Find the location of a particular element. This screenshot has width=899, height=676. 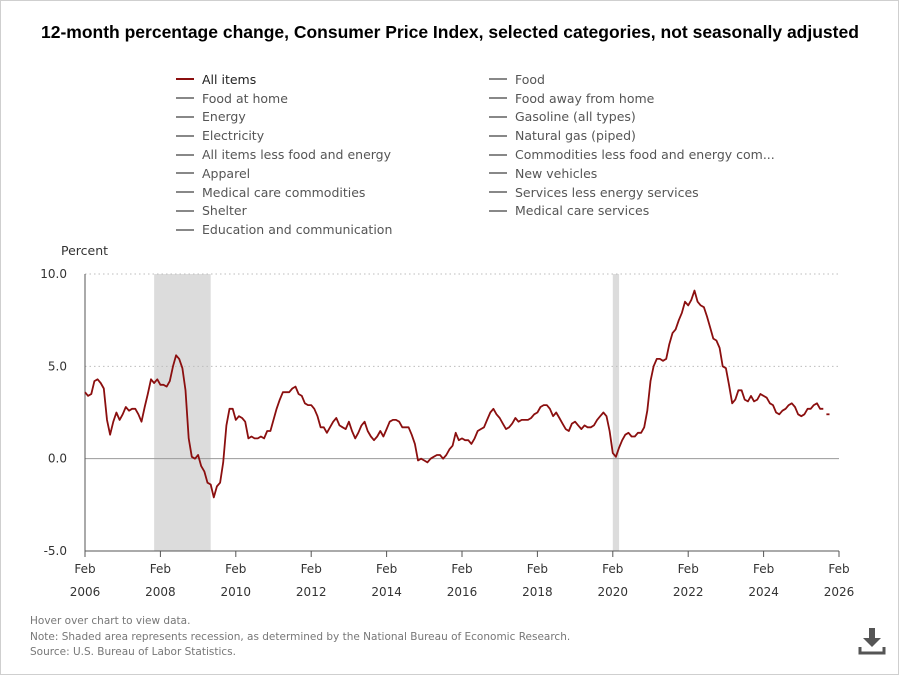

x-tick-year: 2012 is located at coordinates (311, 592).